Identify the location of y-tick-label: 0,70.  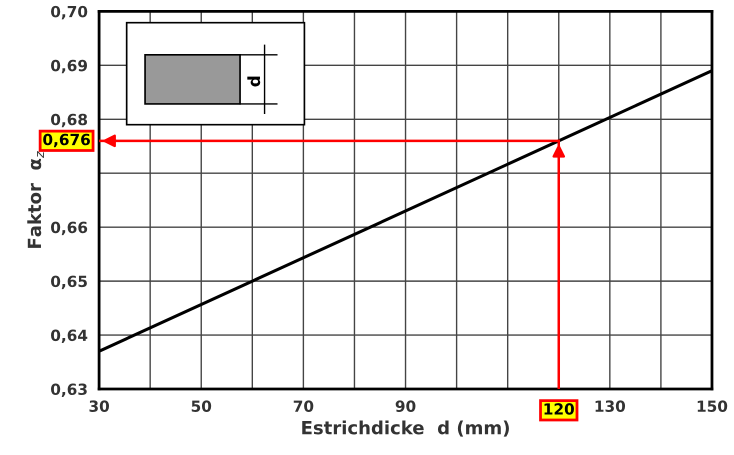
(69, 13).